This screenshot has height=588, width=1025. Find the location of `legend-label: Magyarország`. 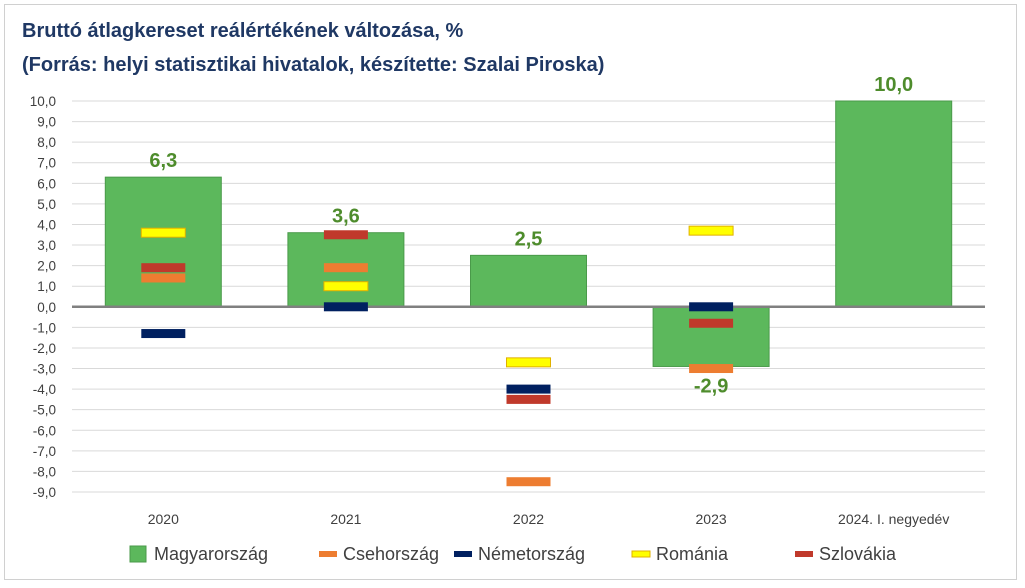

legend-label: Magyarország is located at coordinates (211, 554).